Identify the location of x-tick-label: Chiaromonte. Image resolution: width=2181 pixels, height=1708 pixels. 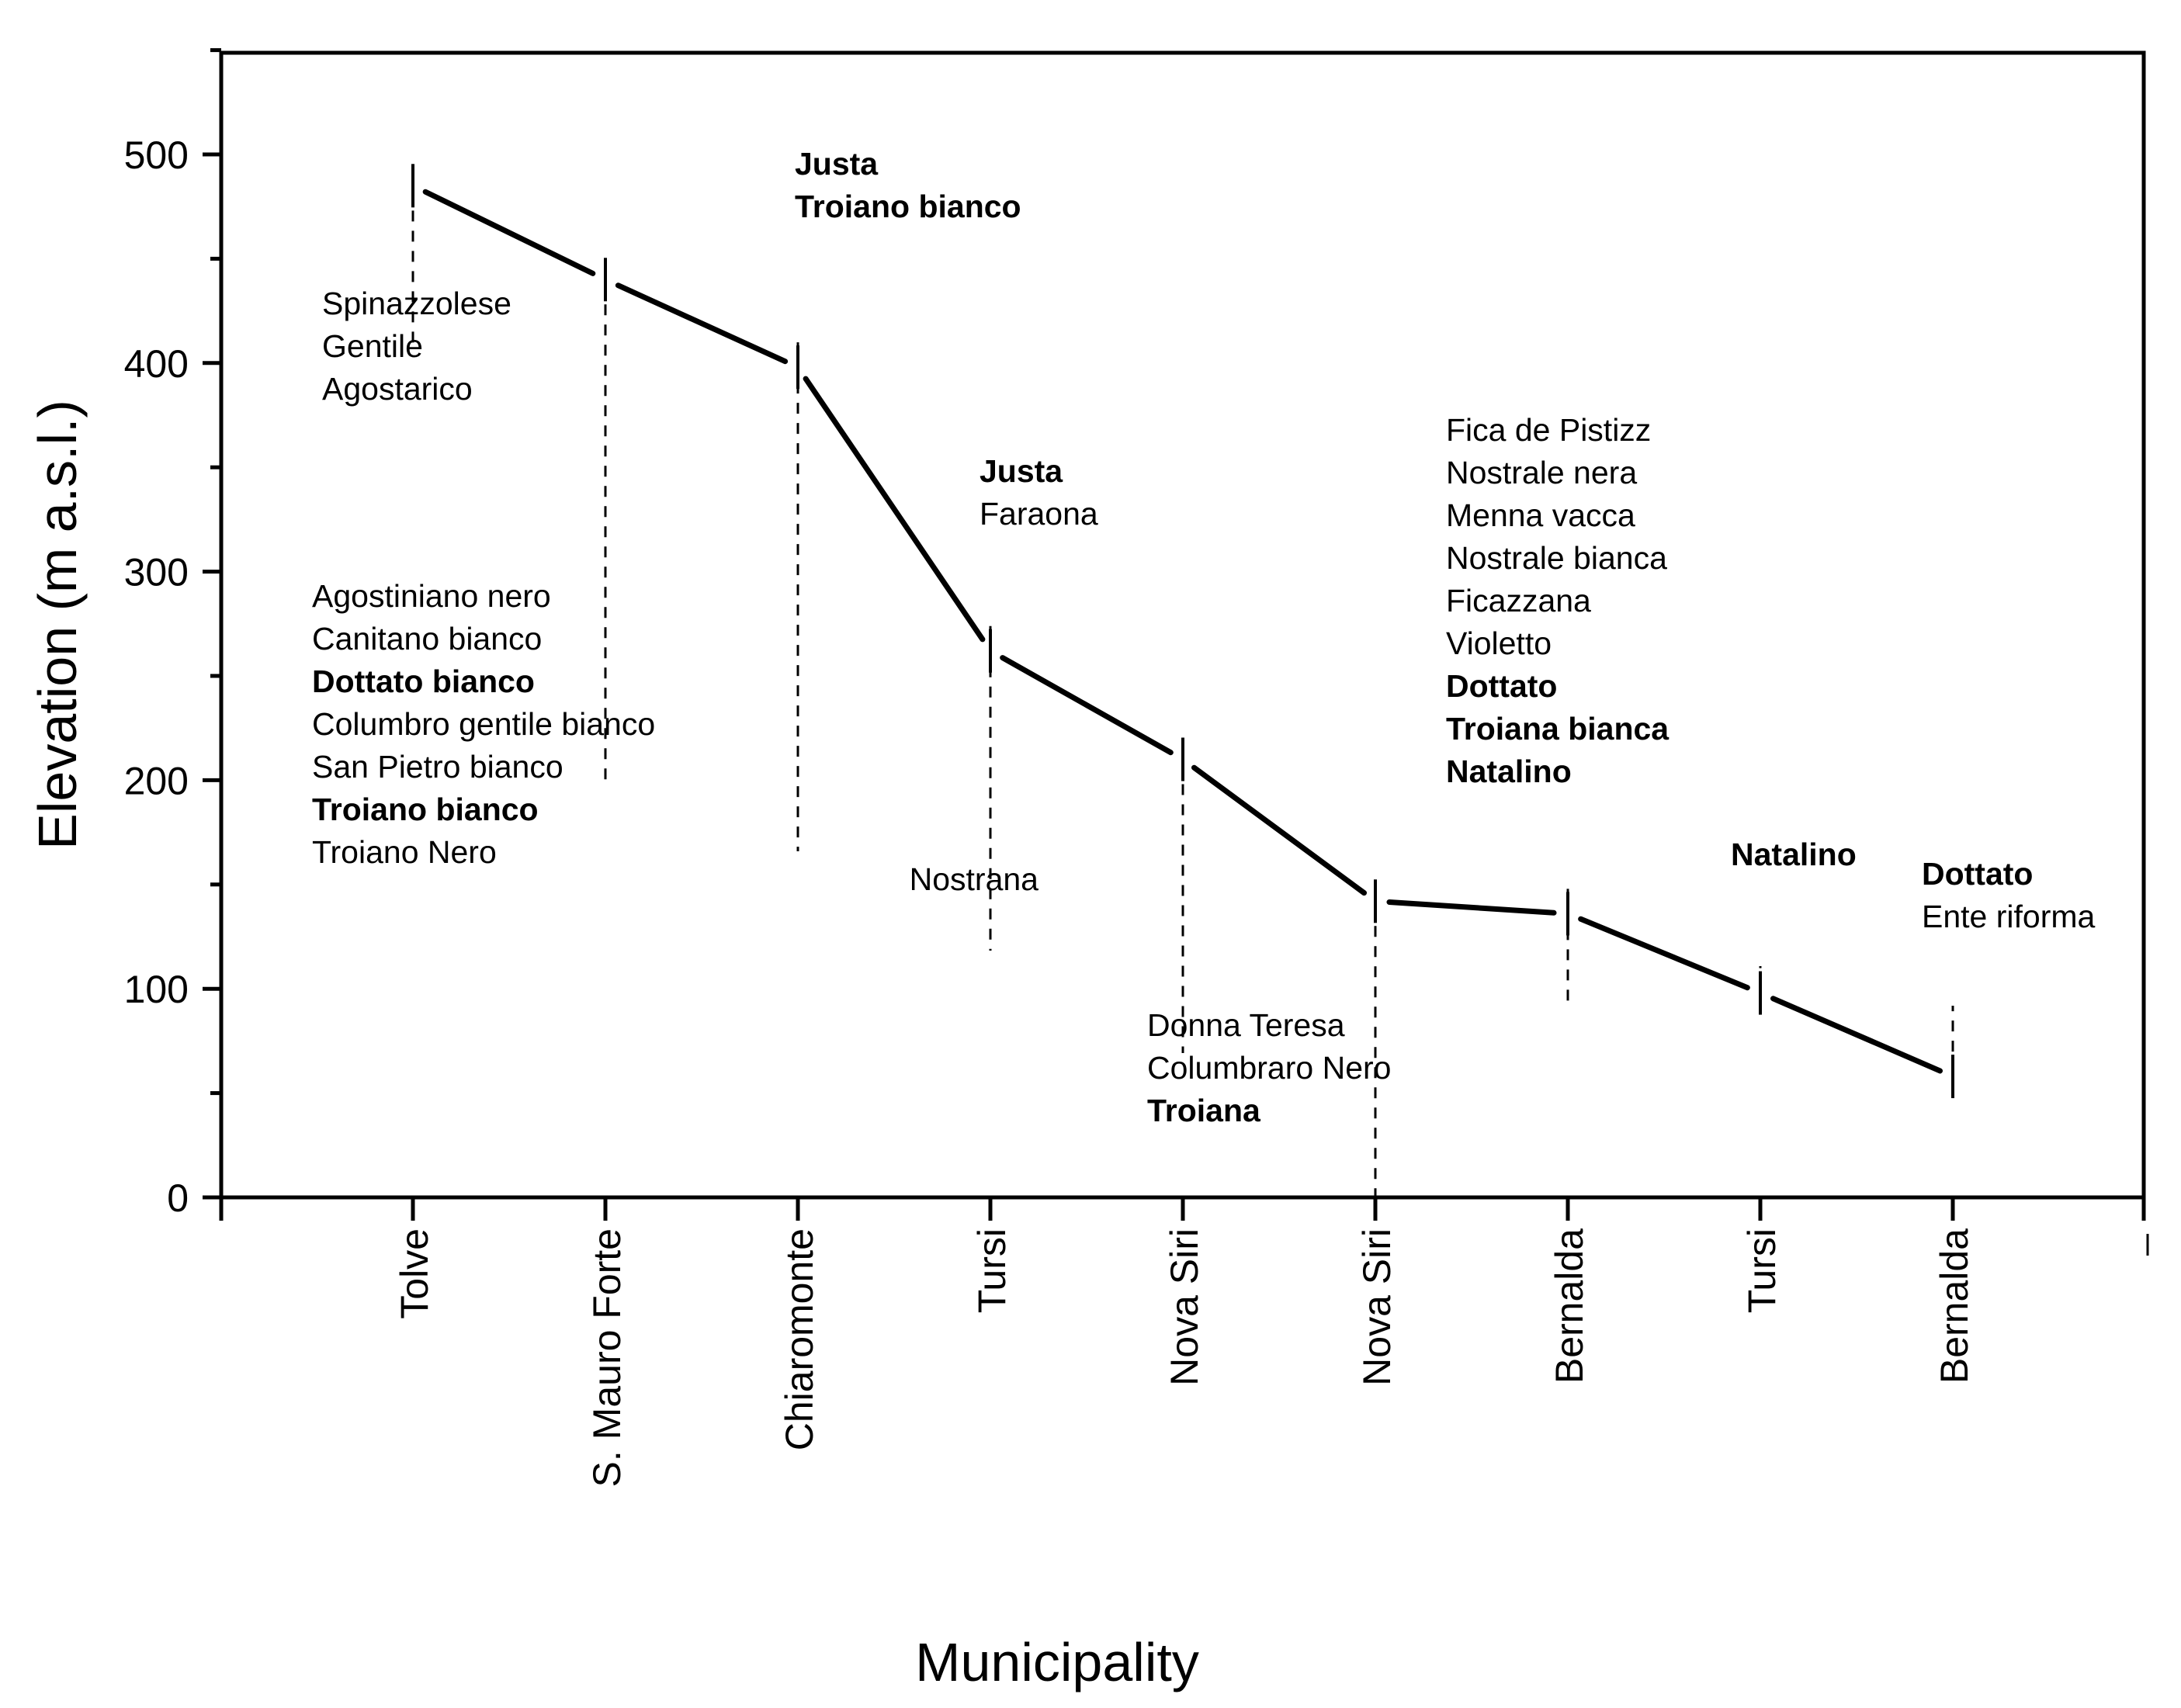
(799, 1339).